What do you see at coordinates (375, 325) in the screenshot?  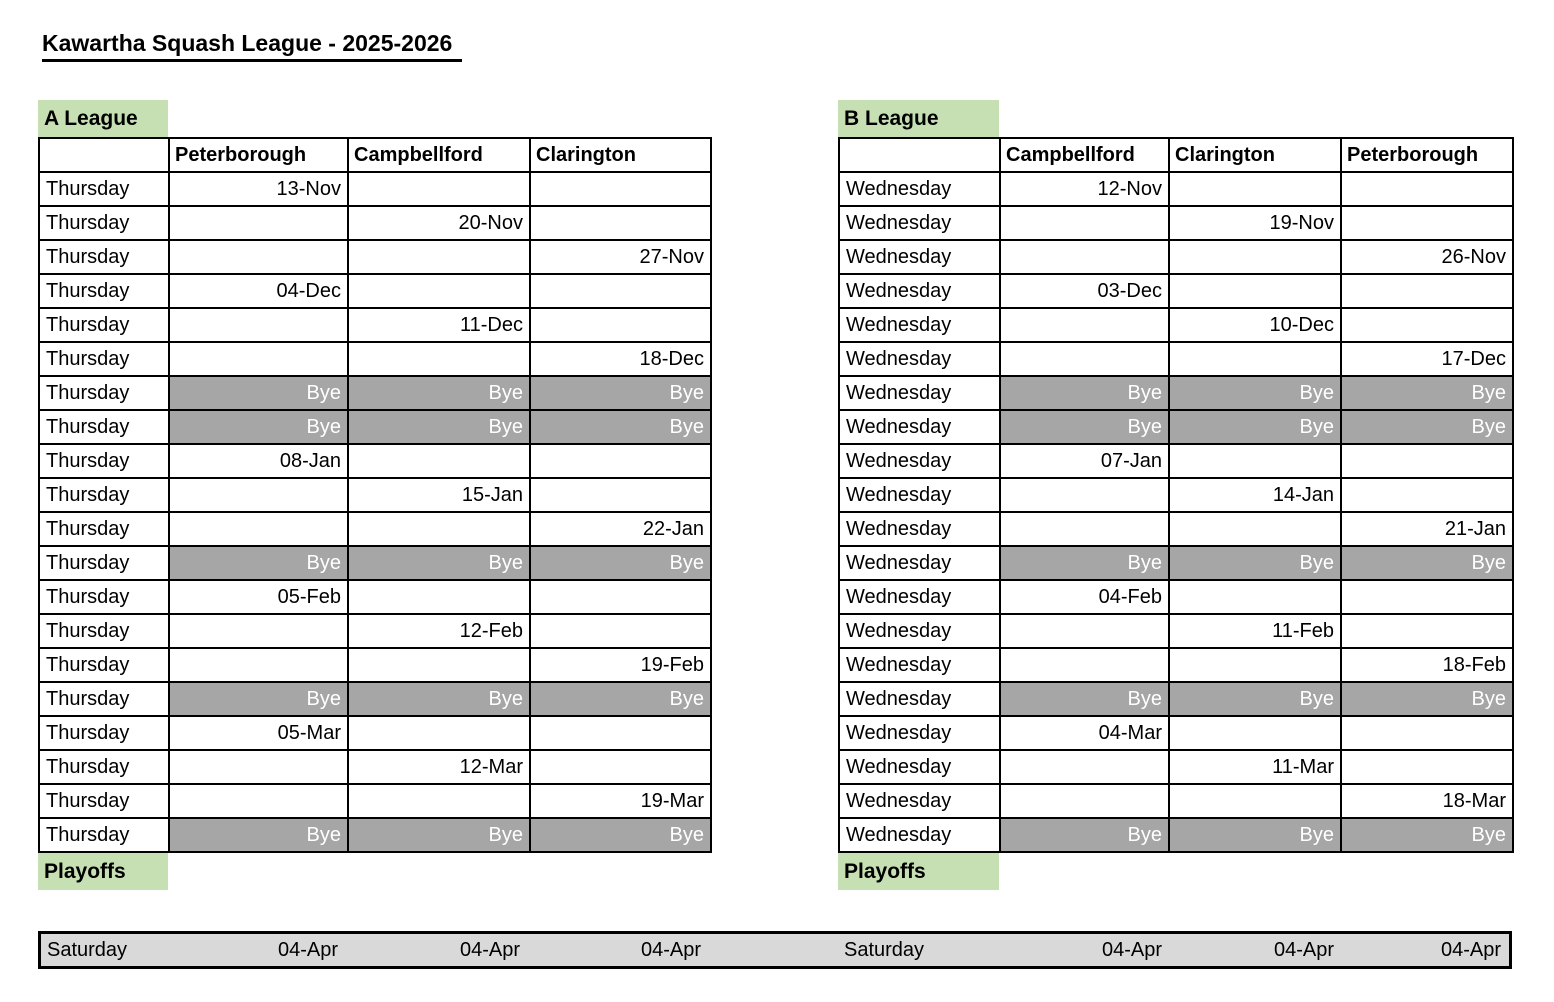 I see `table-row: Thursday 11-Dec` at bounding box center [375, 325].